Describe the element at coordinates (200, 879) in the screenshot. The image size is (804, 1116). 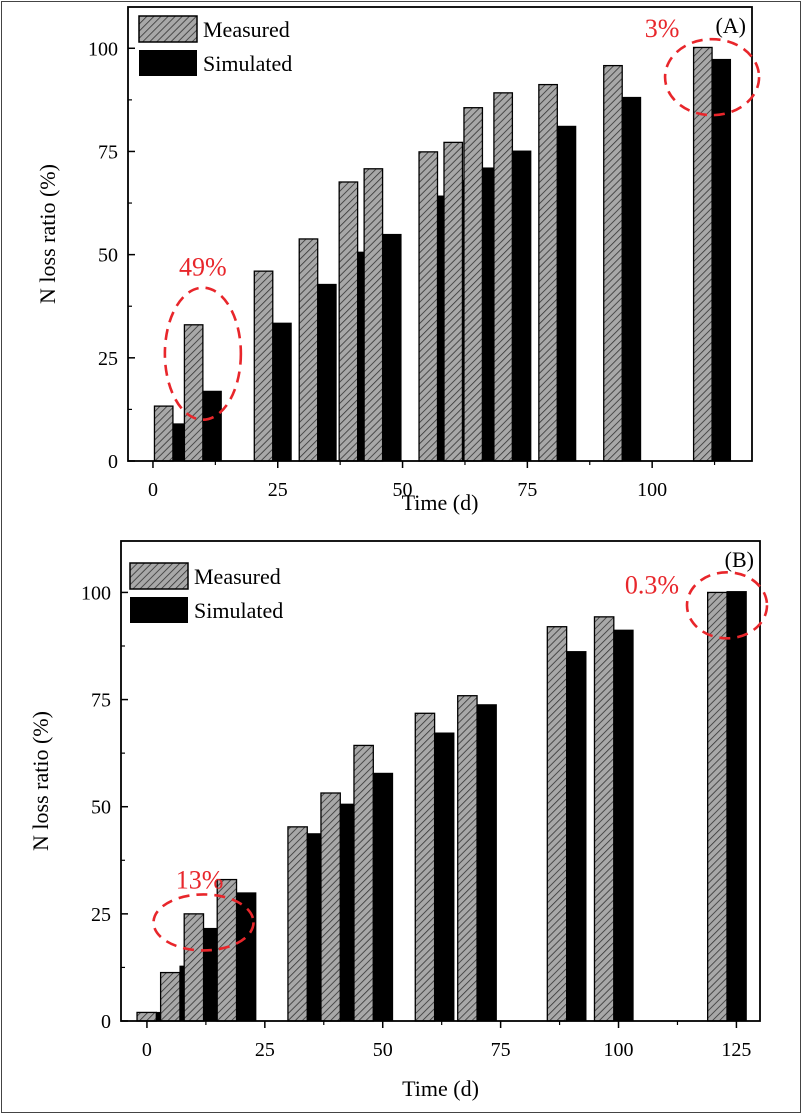
I see `annotation-label: 13%` at that location.